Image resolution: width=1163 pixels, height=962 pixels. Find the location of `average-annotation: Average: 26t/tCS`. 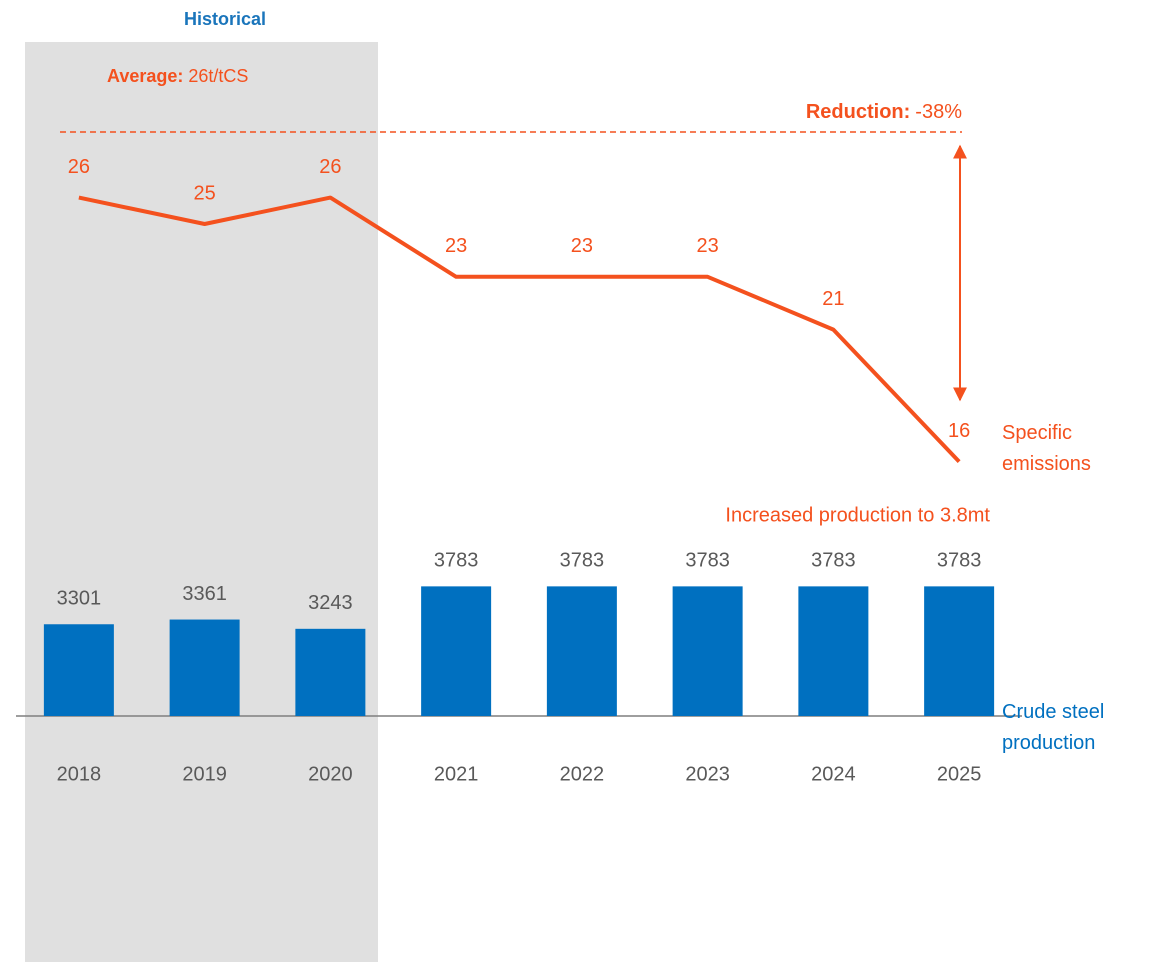

average-annotation: Average: 26t/tCS is located at coordinates (177, 76).